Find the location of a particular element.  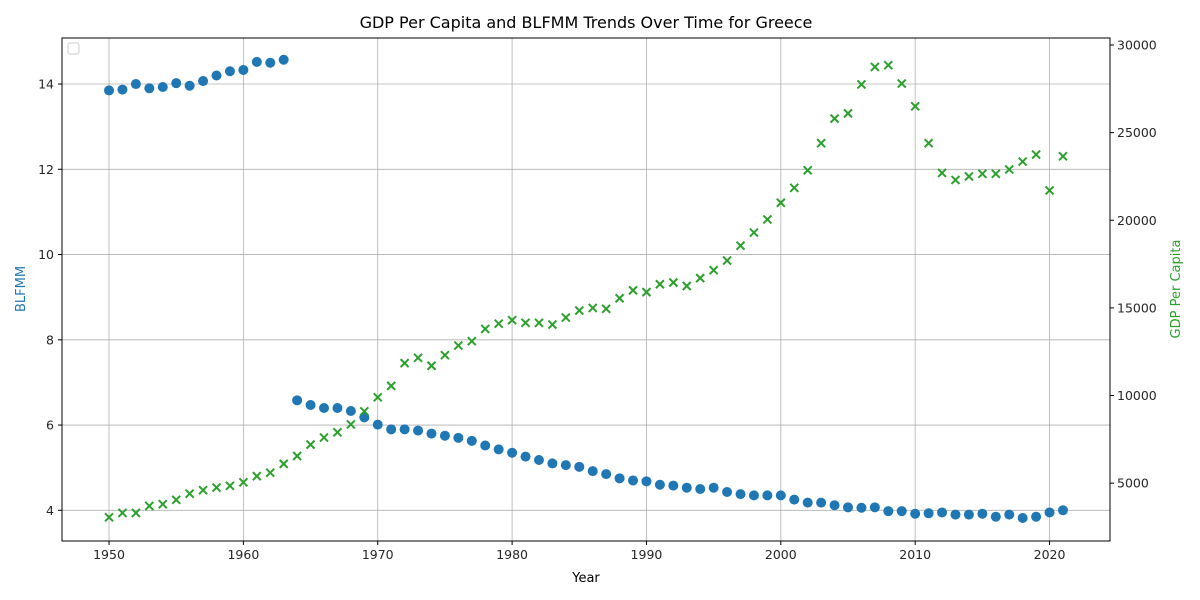

x-tick-label: 1970 is located at coordinates (378, 554).